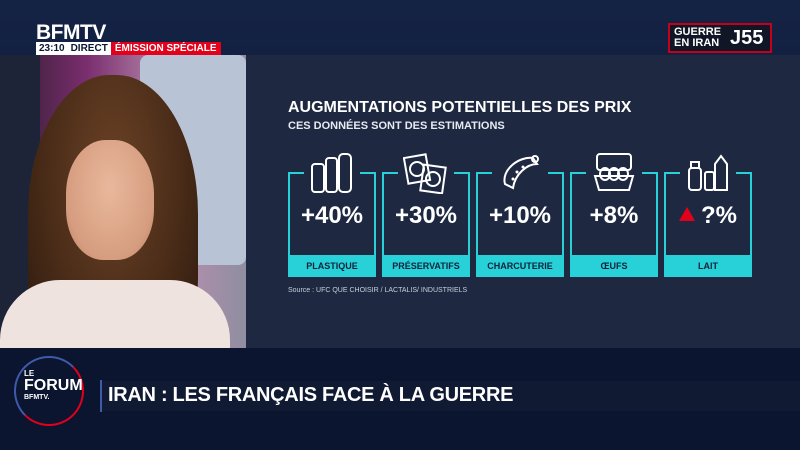 The image size is (800, 450). I want to click on card-oeufs: +8% ŒUFS, so click(614, 215).